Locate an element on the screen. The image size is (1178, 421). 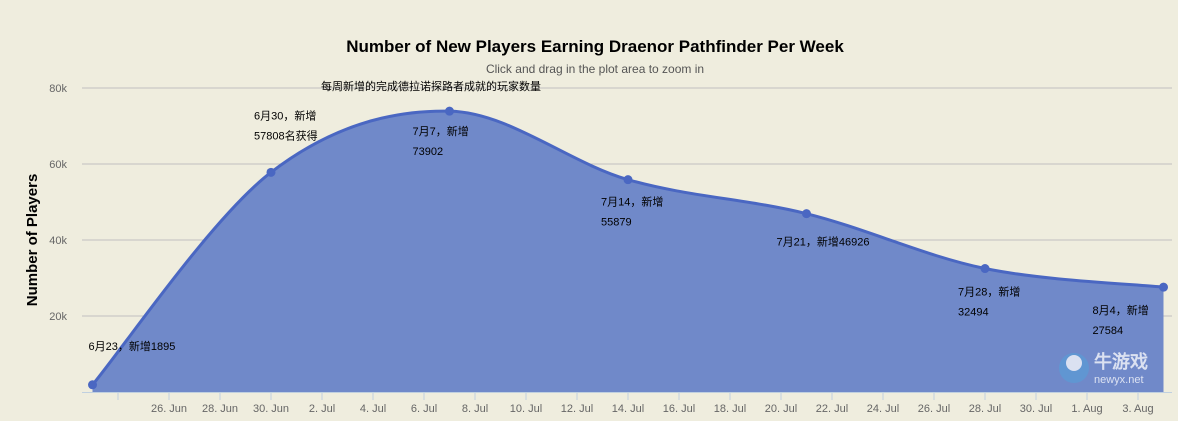
data-label: 8月4，新增 is located at coordinates (1121, 310).